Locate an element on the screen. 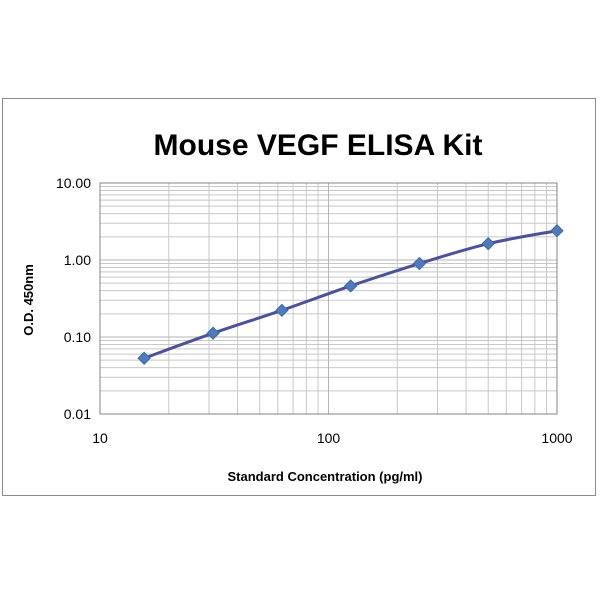 The height and width of the screenshot is (600, 600). x-tick-label: 100 is located at coordinates (329, 438).